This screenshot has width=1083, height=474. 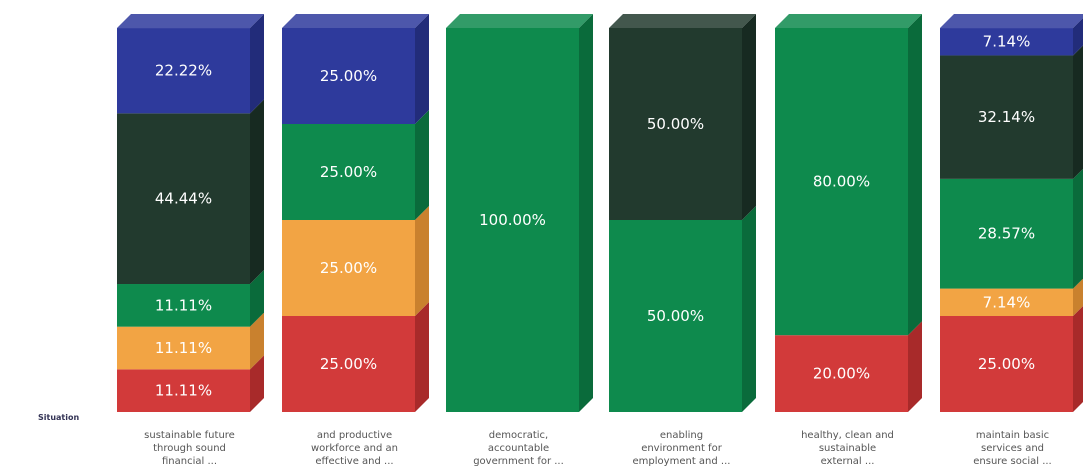 I want to click on category-label-4-1: sustainable, so click(x=847, y=448).